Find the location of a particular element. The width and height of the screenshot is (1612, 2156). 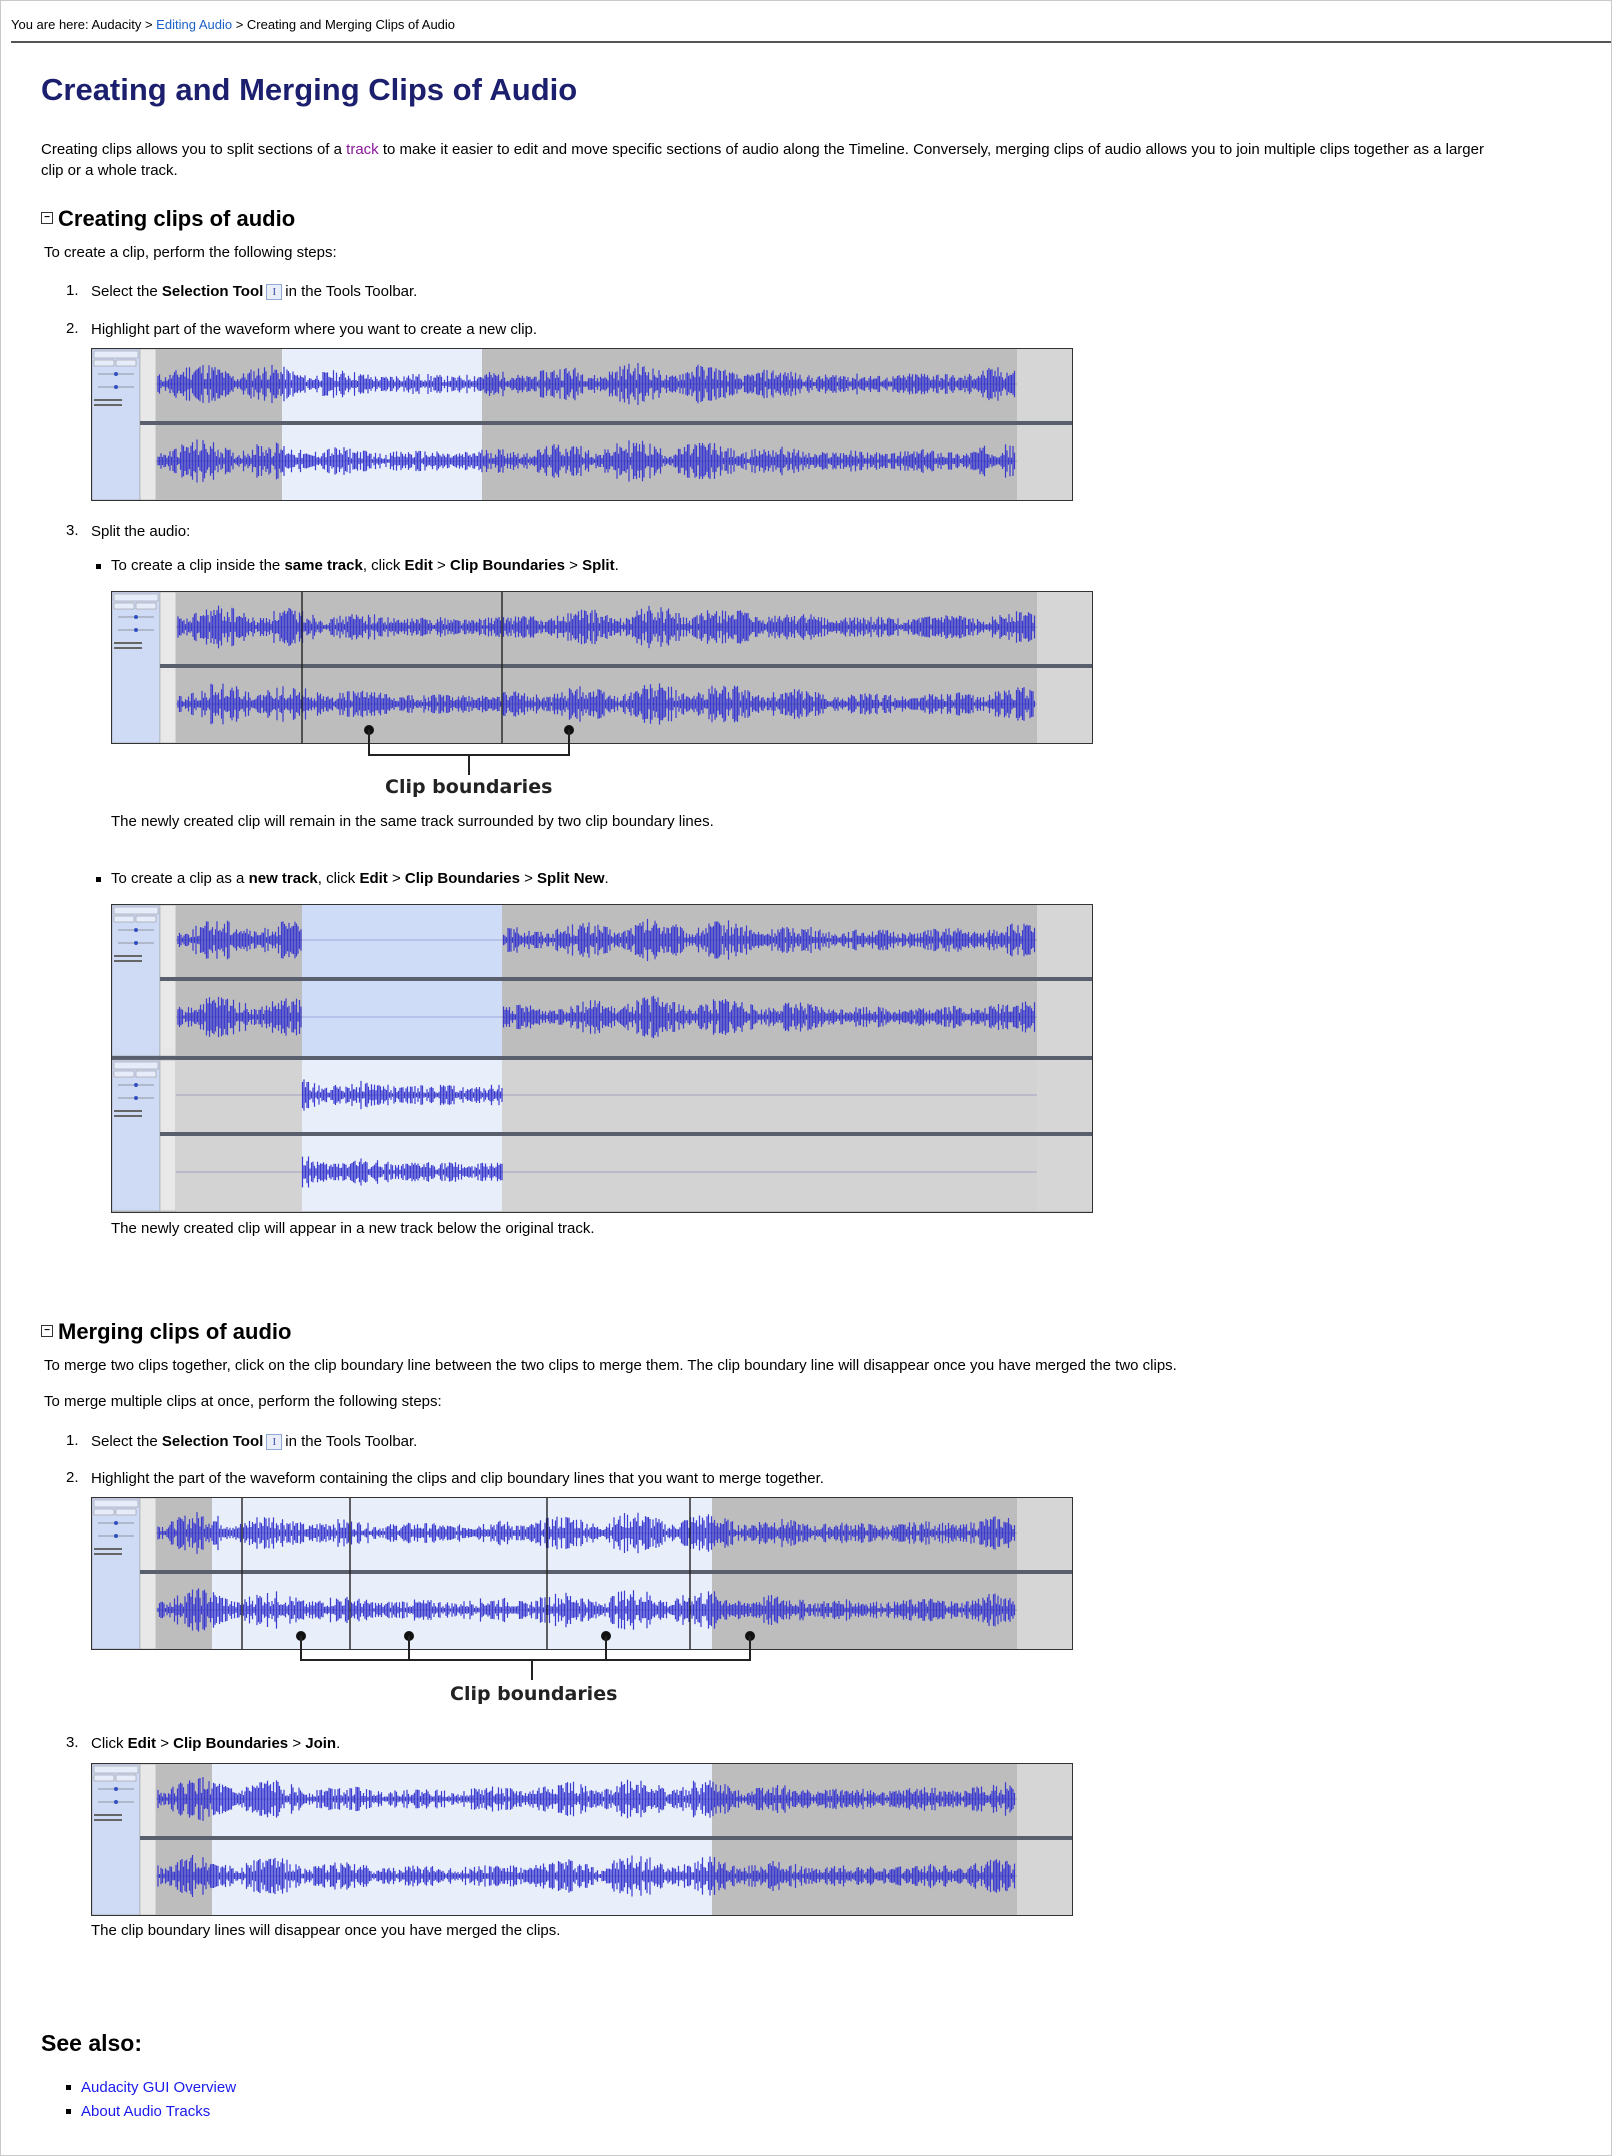

see-also-heading: See also: is located at coordinates (91, 2043).